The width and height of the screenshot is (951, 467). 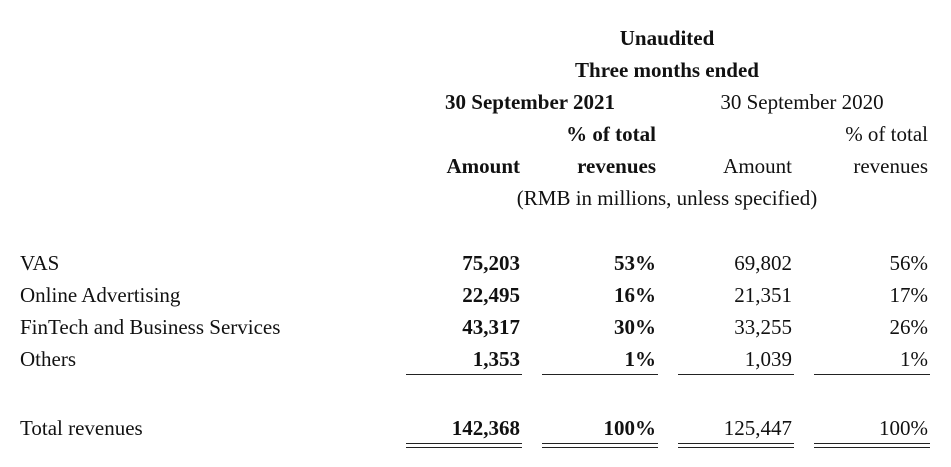 I want to click on total-amount-2020: 125,447, so click(x=757, y=428).